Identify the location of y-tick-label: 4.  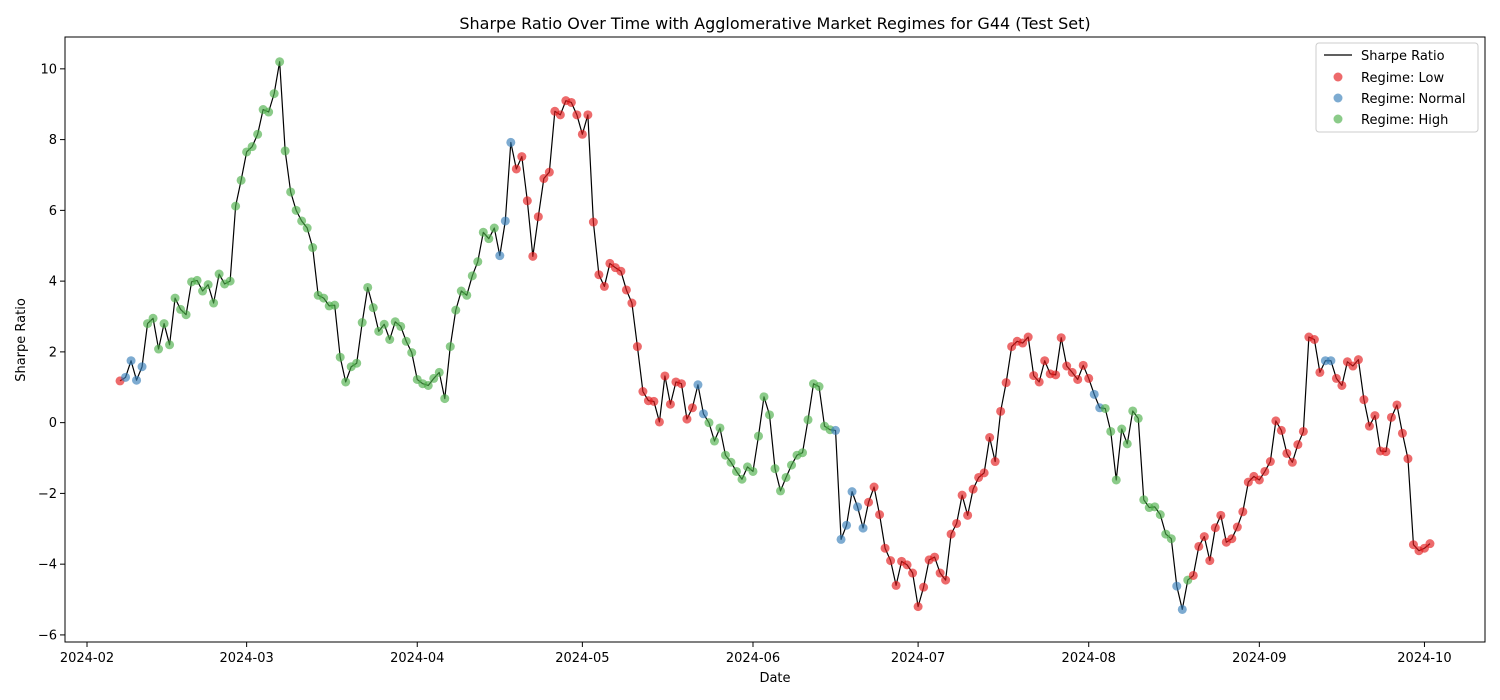
(53, 282).